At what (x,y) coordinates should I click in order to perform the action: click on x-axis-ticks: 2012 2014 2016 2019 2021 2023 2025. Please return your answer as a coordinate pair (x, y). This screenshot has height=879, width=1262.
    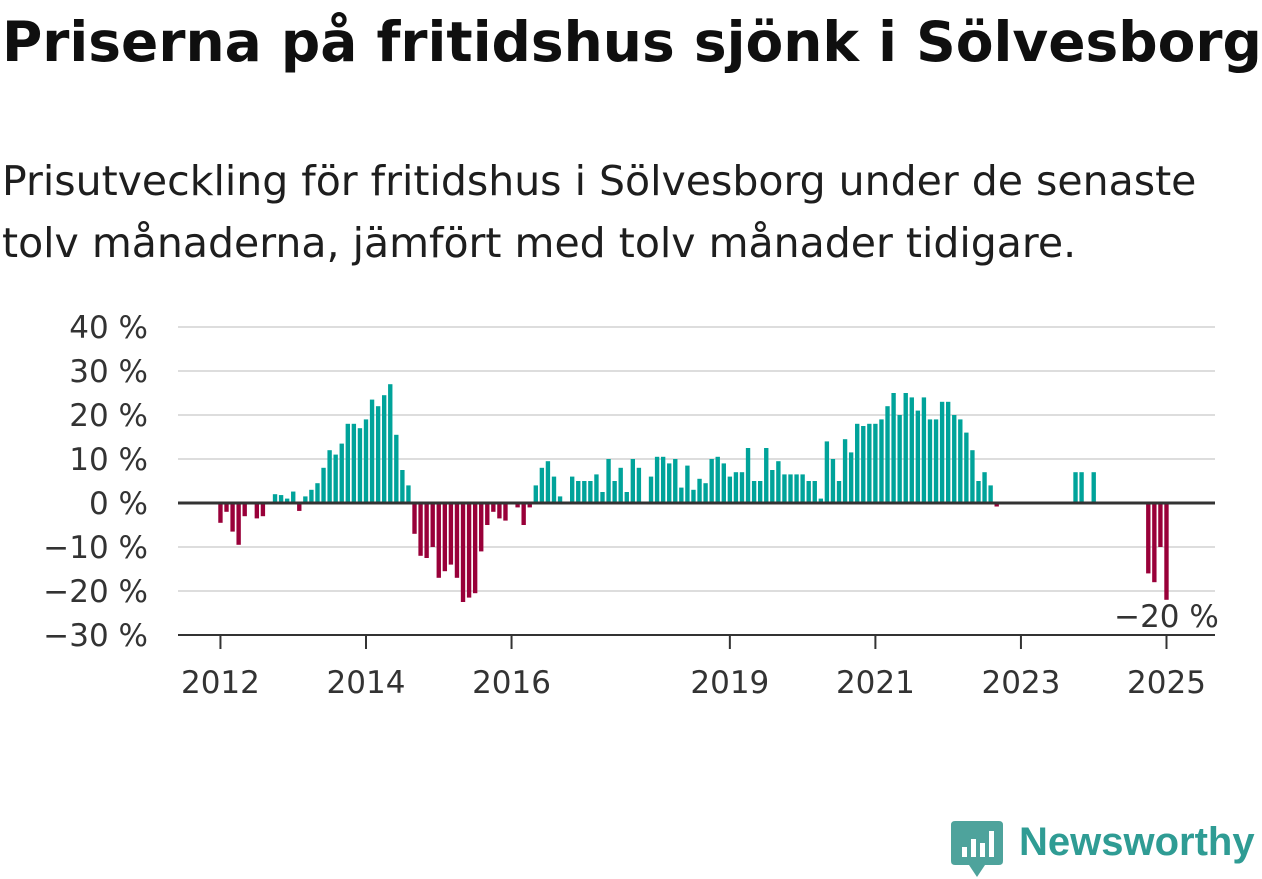
    Looking at the image, I should click on (693, 668).